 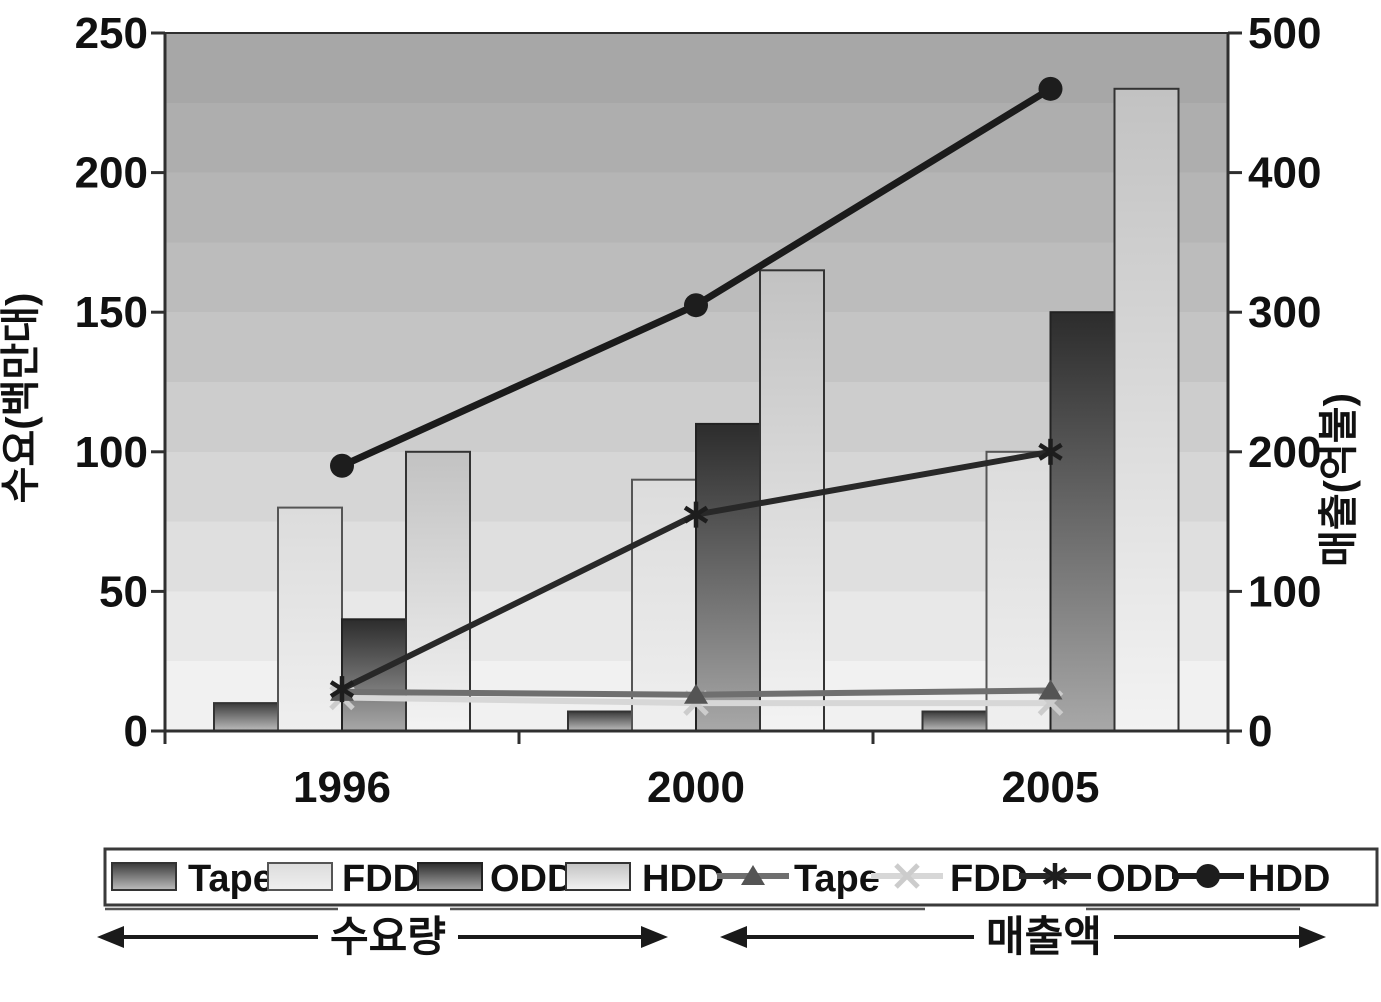 I want to click on right-tick-label: 0, so click(x=1260, y=731).